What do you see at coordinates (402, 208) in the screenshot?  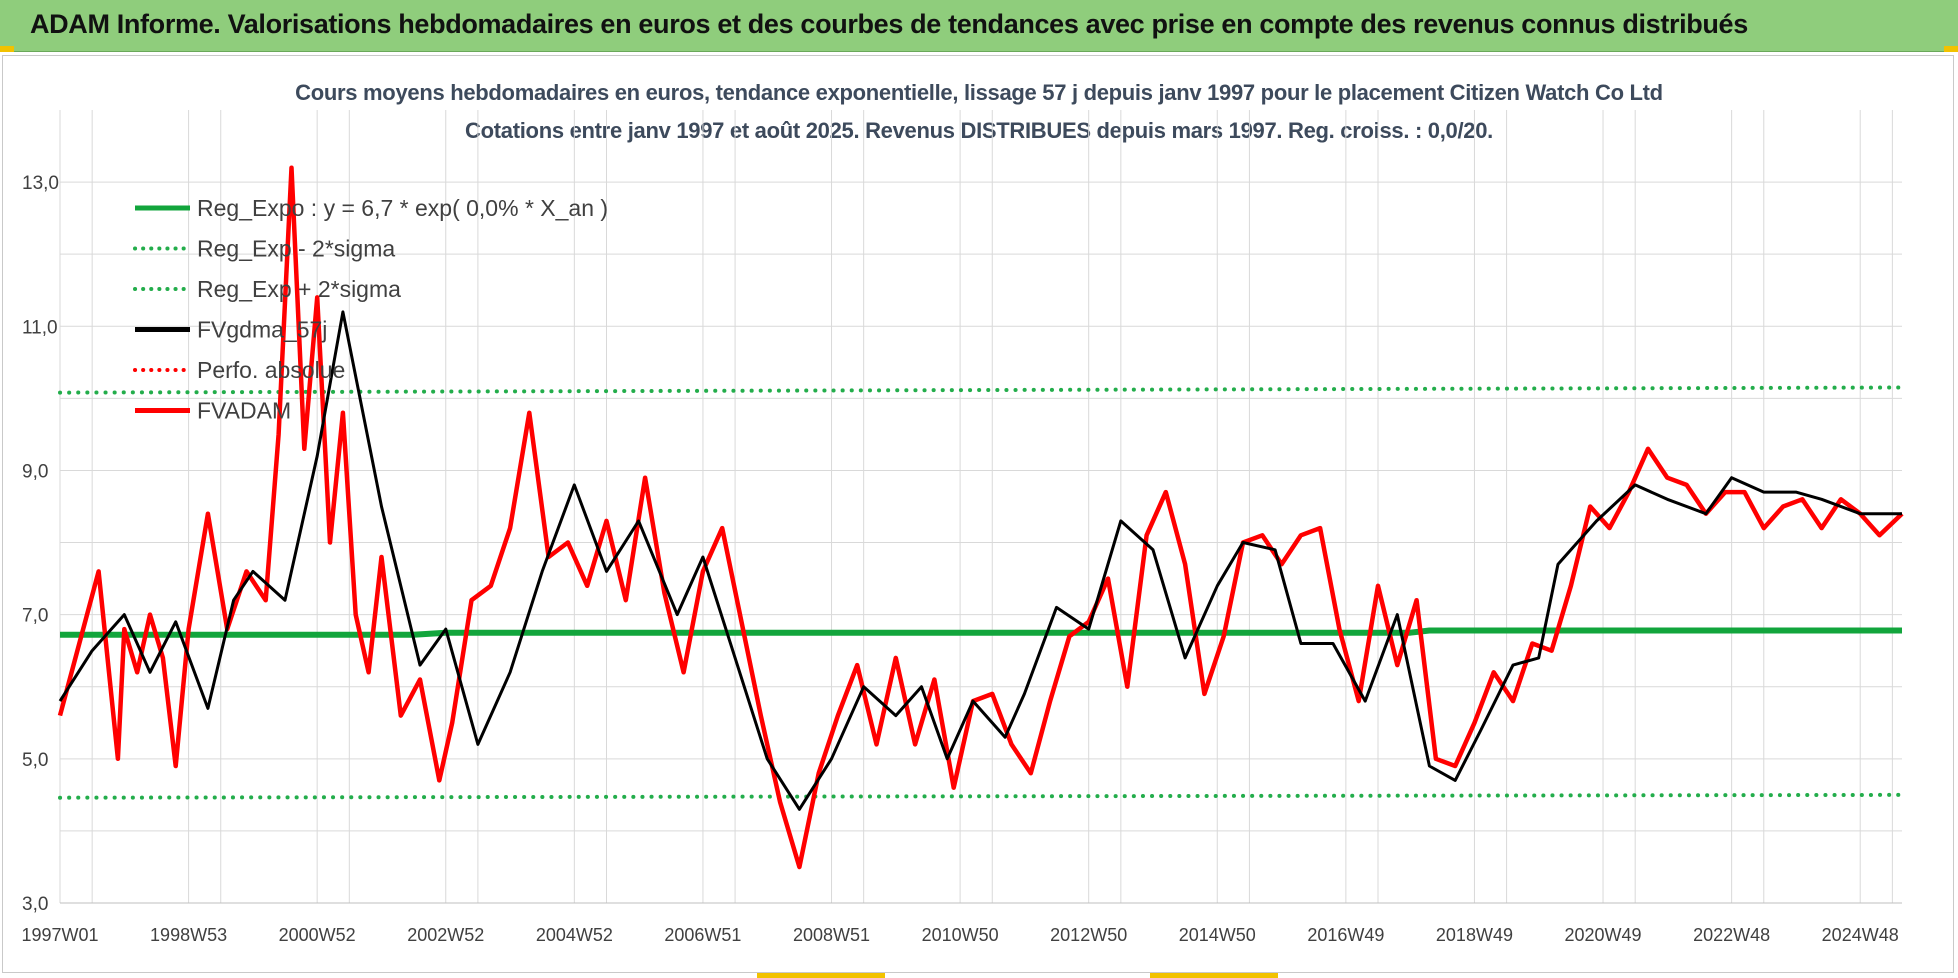 I see `legend-label: Reg_Expo : y = 6,7 * exp( 0,0% * X_an )` at bounding box center [402, 208].